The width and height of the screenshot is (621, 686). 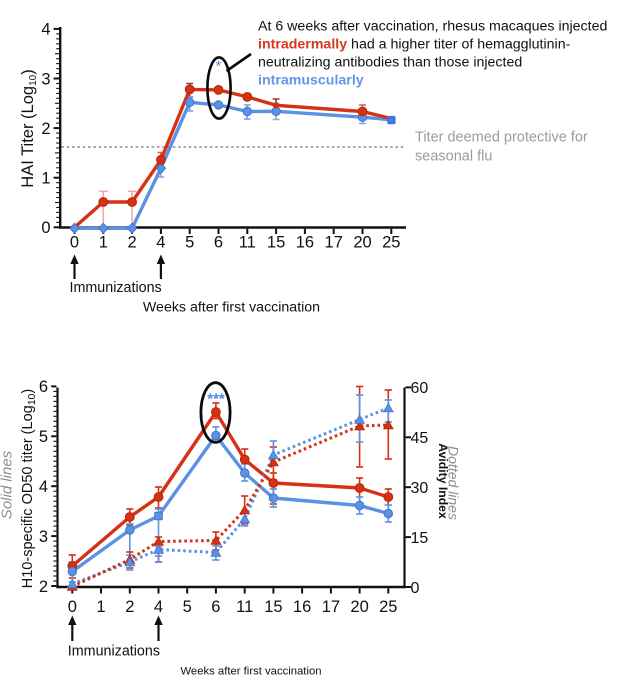 What do you see at coordinates (443, 481) in the screenshot?
I see `svg-text: Avidity Index` at bounding box center [443, 481].